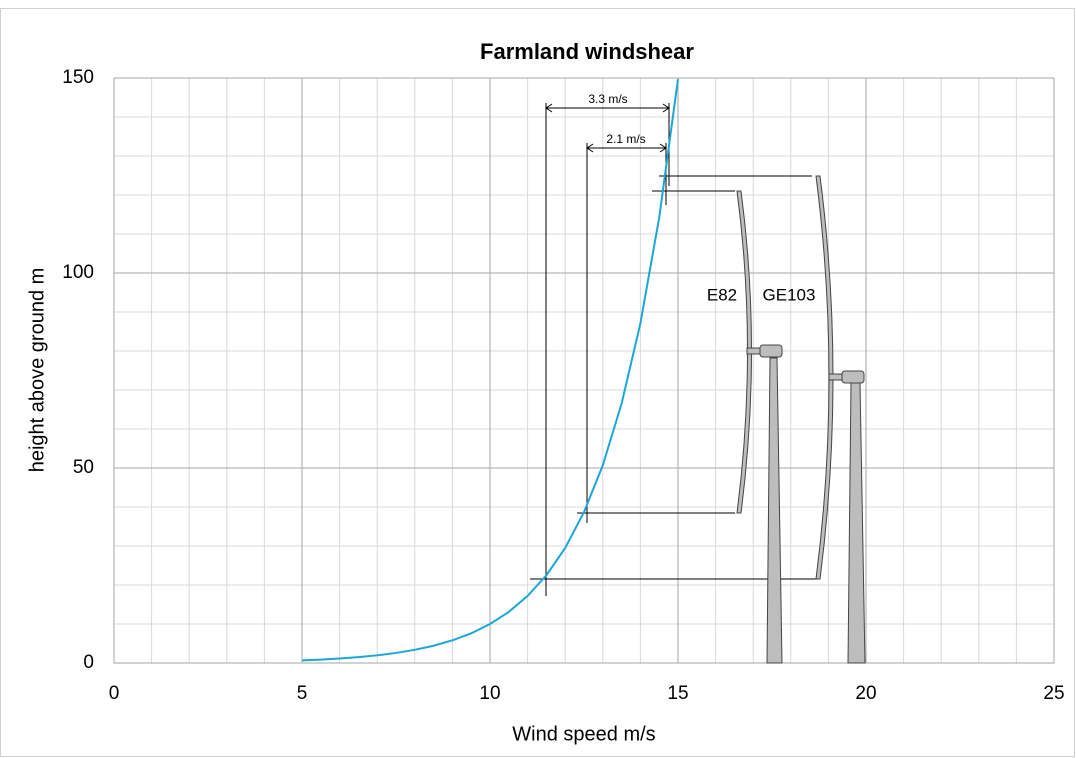 Image resolution: width=1076 pixels, height=758 pixels. Describe the element at coordinates (677, 693) in the screenshot. I see `x-tick-label: 15` at that location.